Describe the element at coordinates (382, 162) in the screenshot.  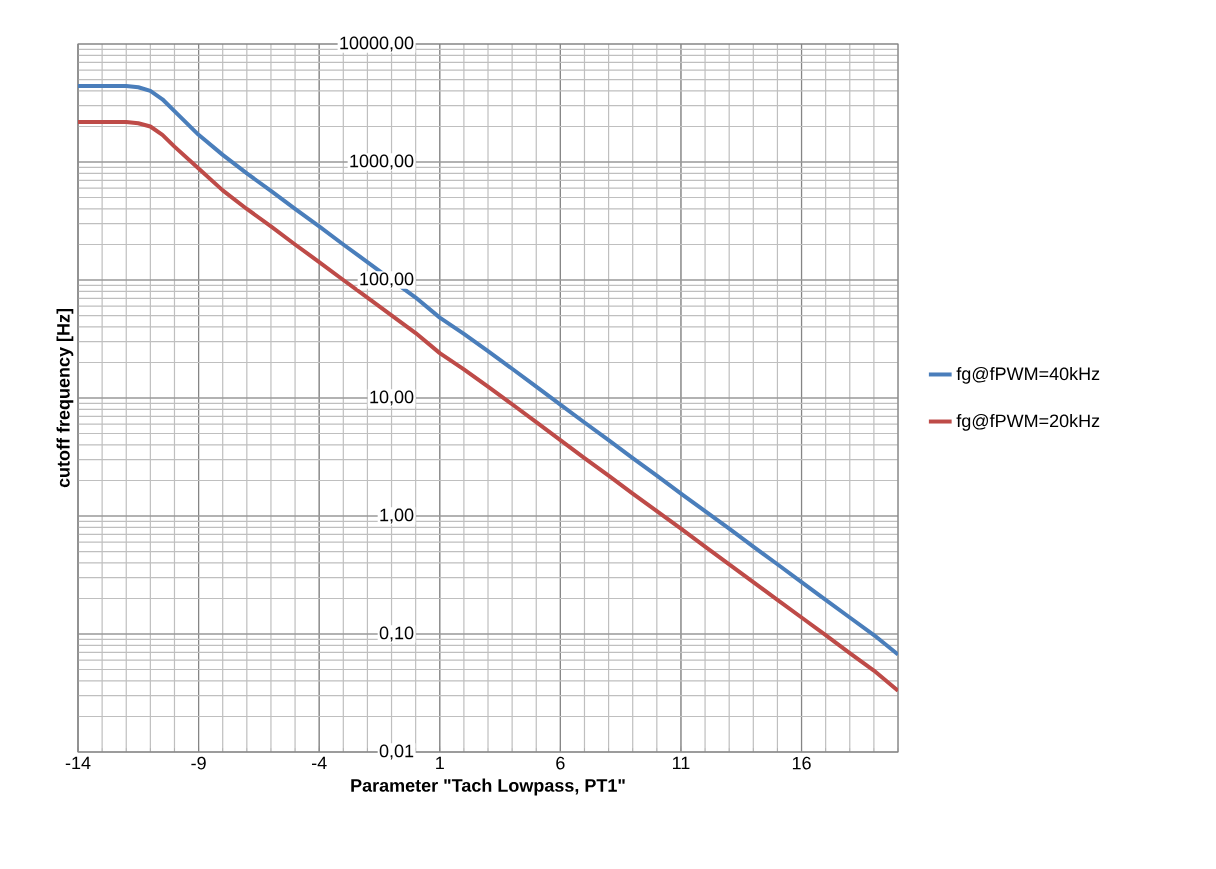
I see `y-tick-label: 1000,00` at that location.